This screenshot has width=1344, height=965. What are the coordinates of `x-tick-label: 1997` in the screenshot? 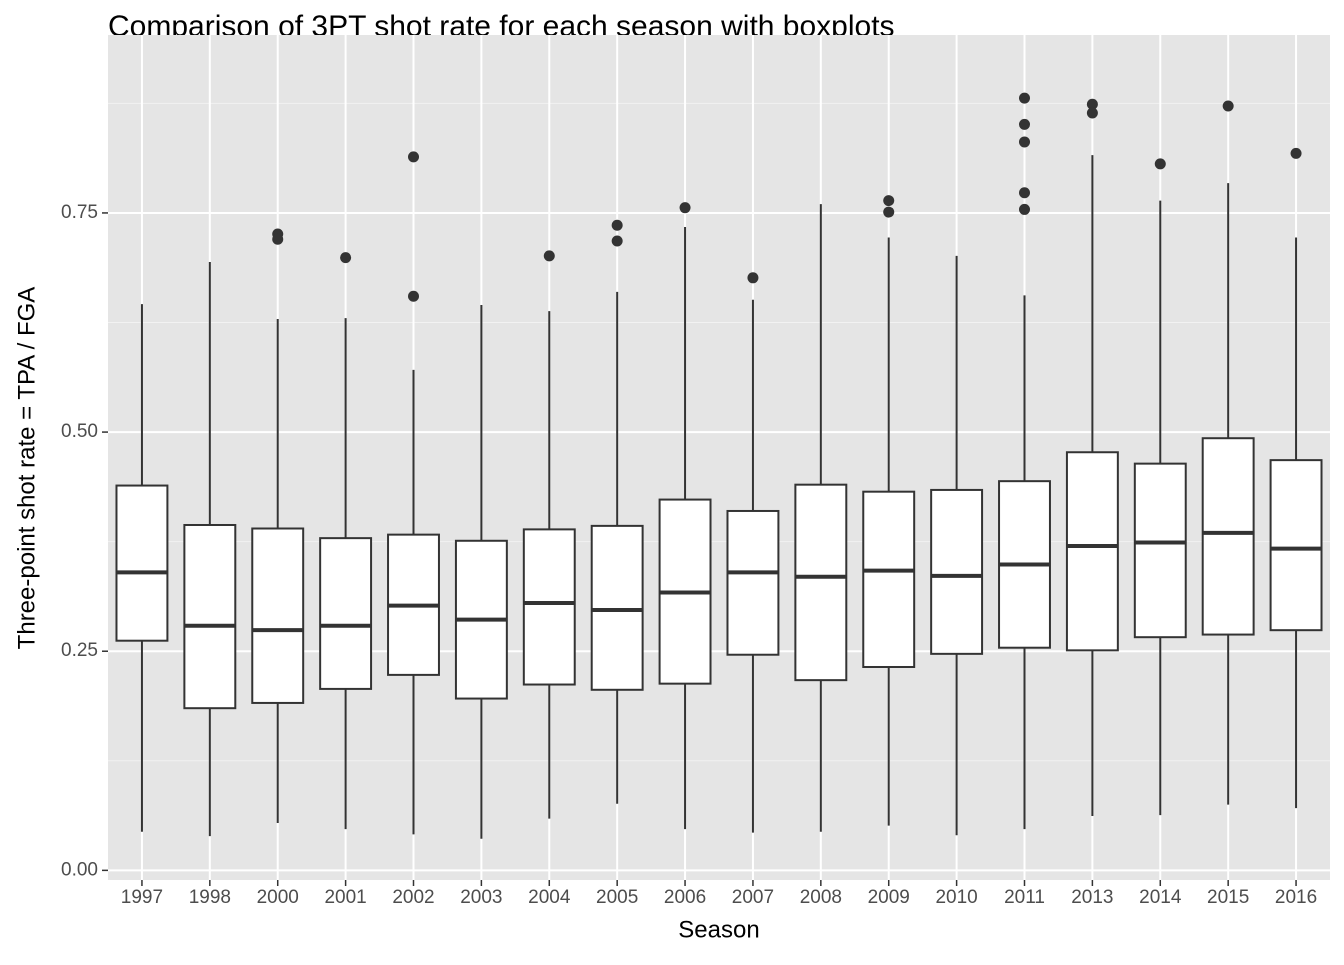 It's located at (142, 897).